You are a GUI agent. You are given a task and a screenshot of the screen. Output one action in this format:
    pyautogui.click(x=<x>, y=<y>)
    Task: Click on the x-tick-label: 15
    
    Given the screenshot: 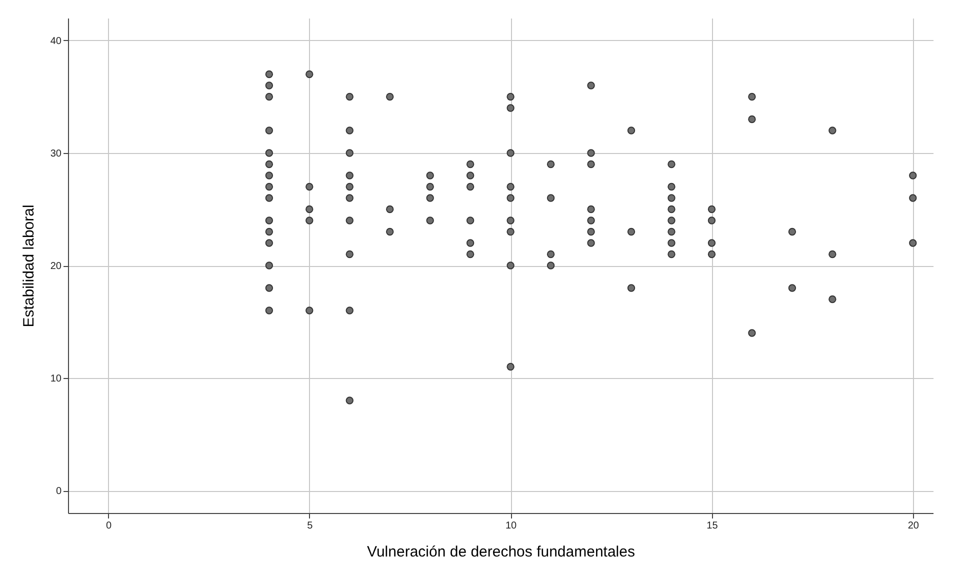 What is the action you would take?
    pyautogui.click(x=712, y=526)
    